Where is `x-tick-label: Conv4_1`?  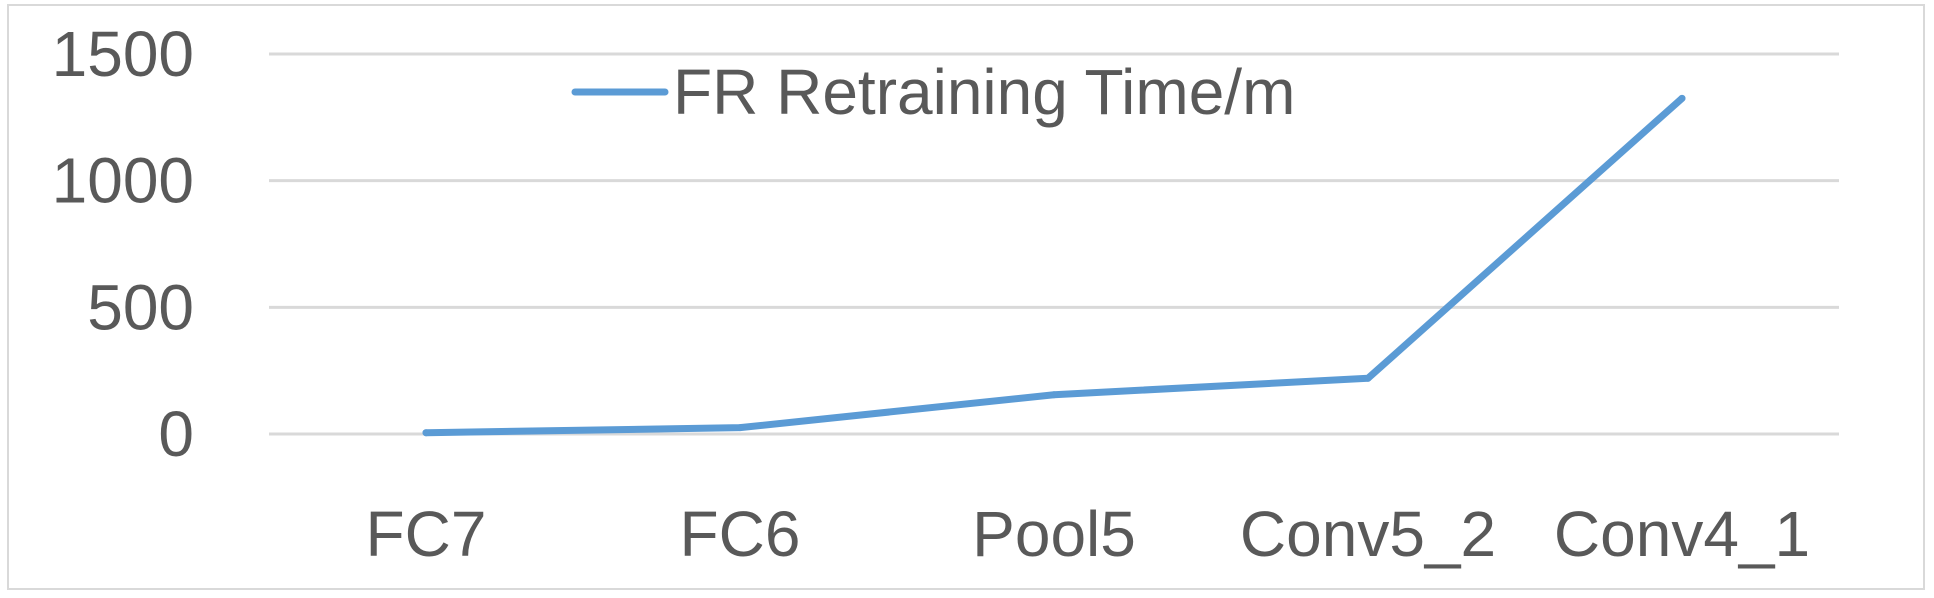 x-tick-label: Conv4_1 is located at coordinates (1682, 534).